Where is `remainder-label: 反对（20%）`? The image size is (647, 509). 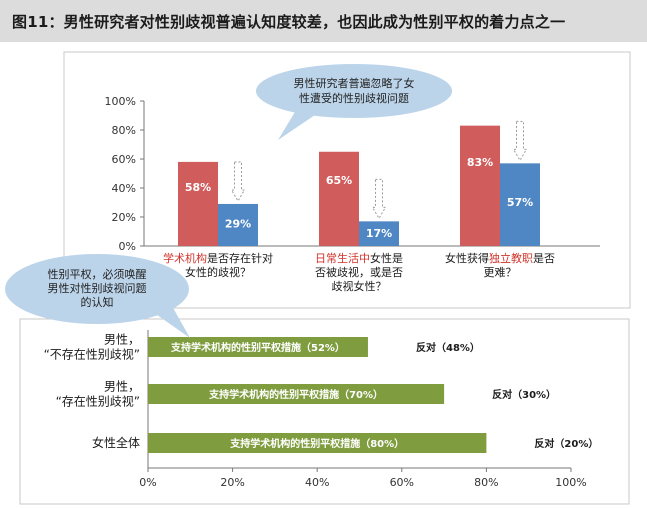
remainder-label: 反对（20%） is located at coordinates (566, 443).